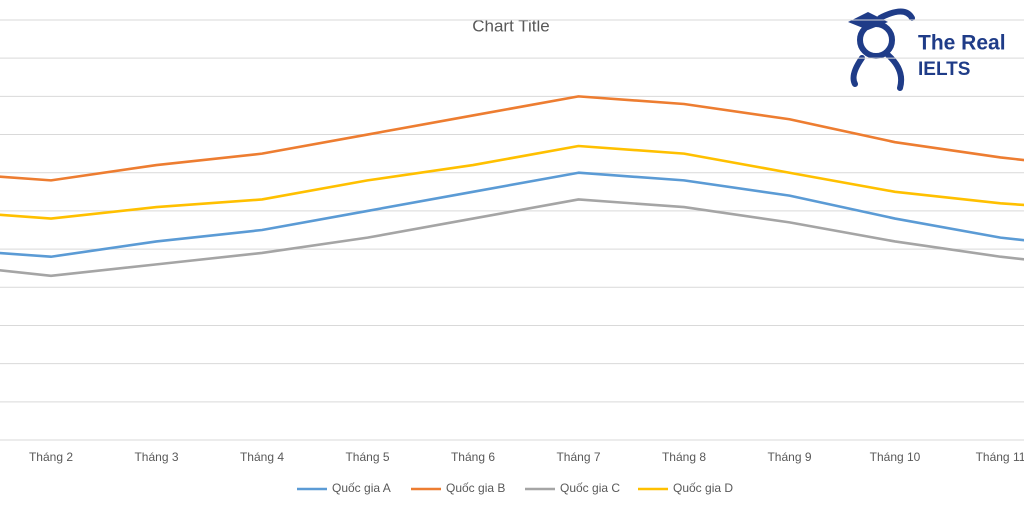 The width and height of the screenshot is (1024, 512). Describe the element at coordinates (367, 457) in the screenshot. I see `x-tick-label: Tháng 5` at that location.